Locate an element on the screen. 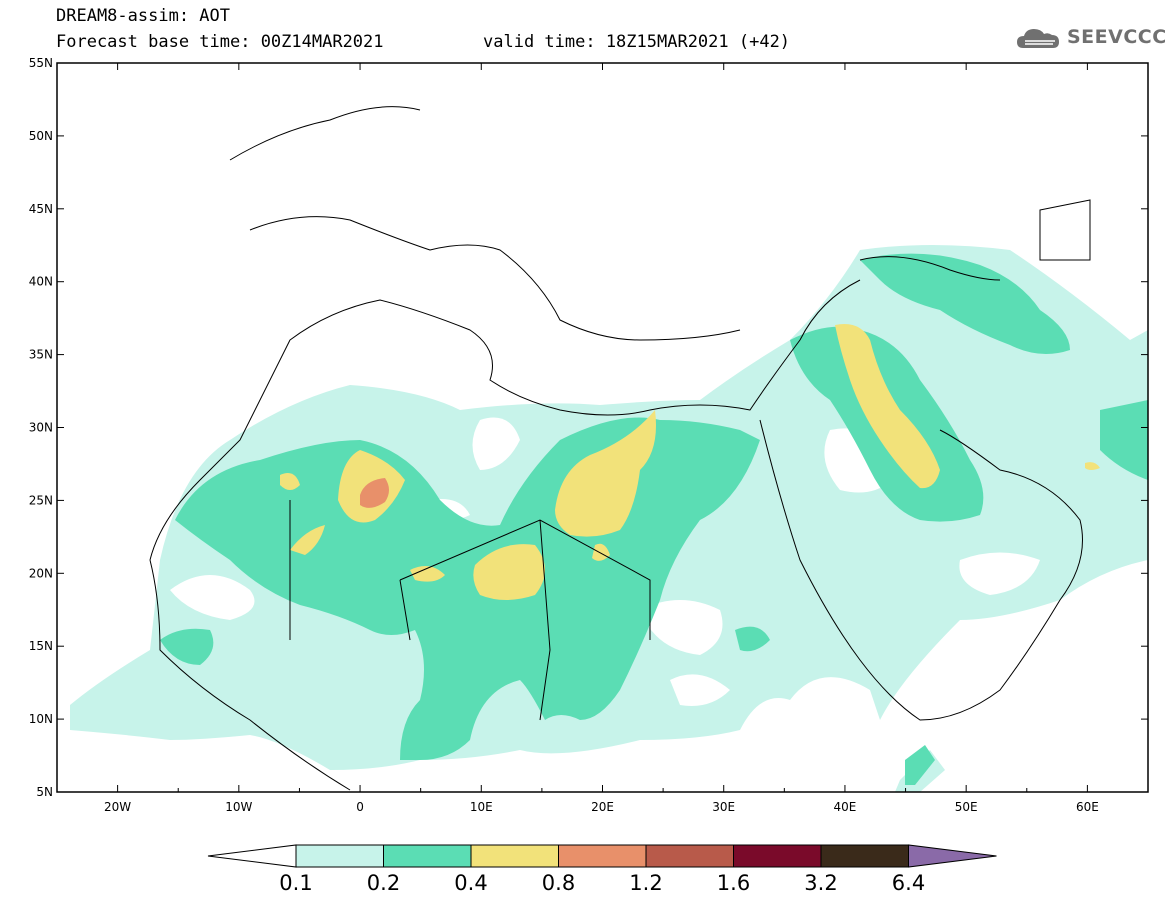  lon-label: 0 is located at coordinates (360, 807).